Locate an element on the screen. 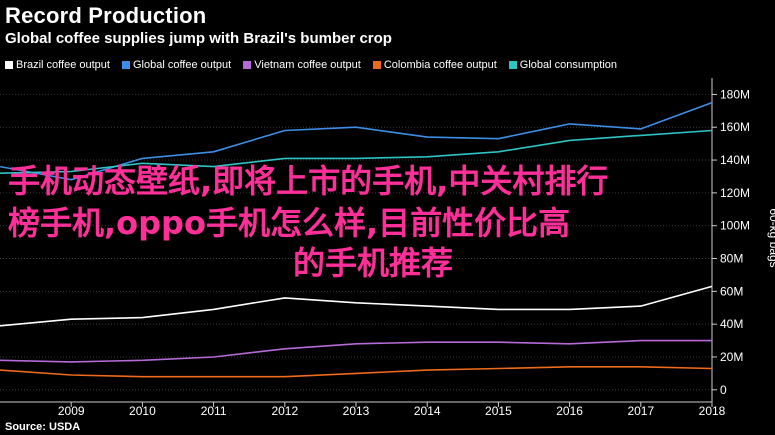 Image resolution: width=775 pixels, height=435 pixels. x-tick-label: 2011 is located at coordinates (214, 411).